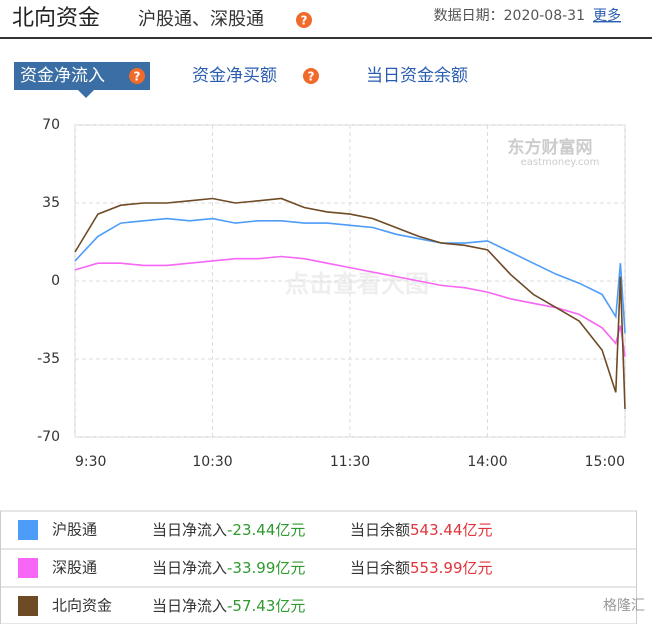  What do you see at coordinates (234, 76) in the screenshot?
I see `tab: 资金净买额` at bounding box center [234, 76].